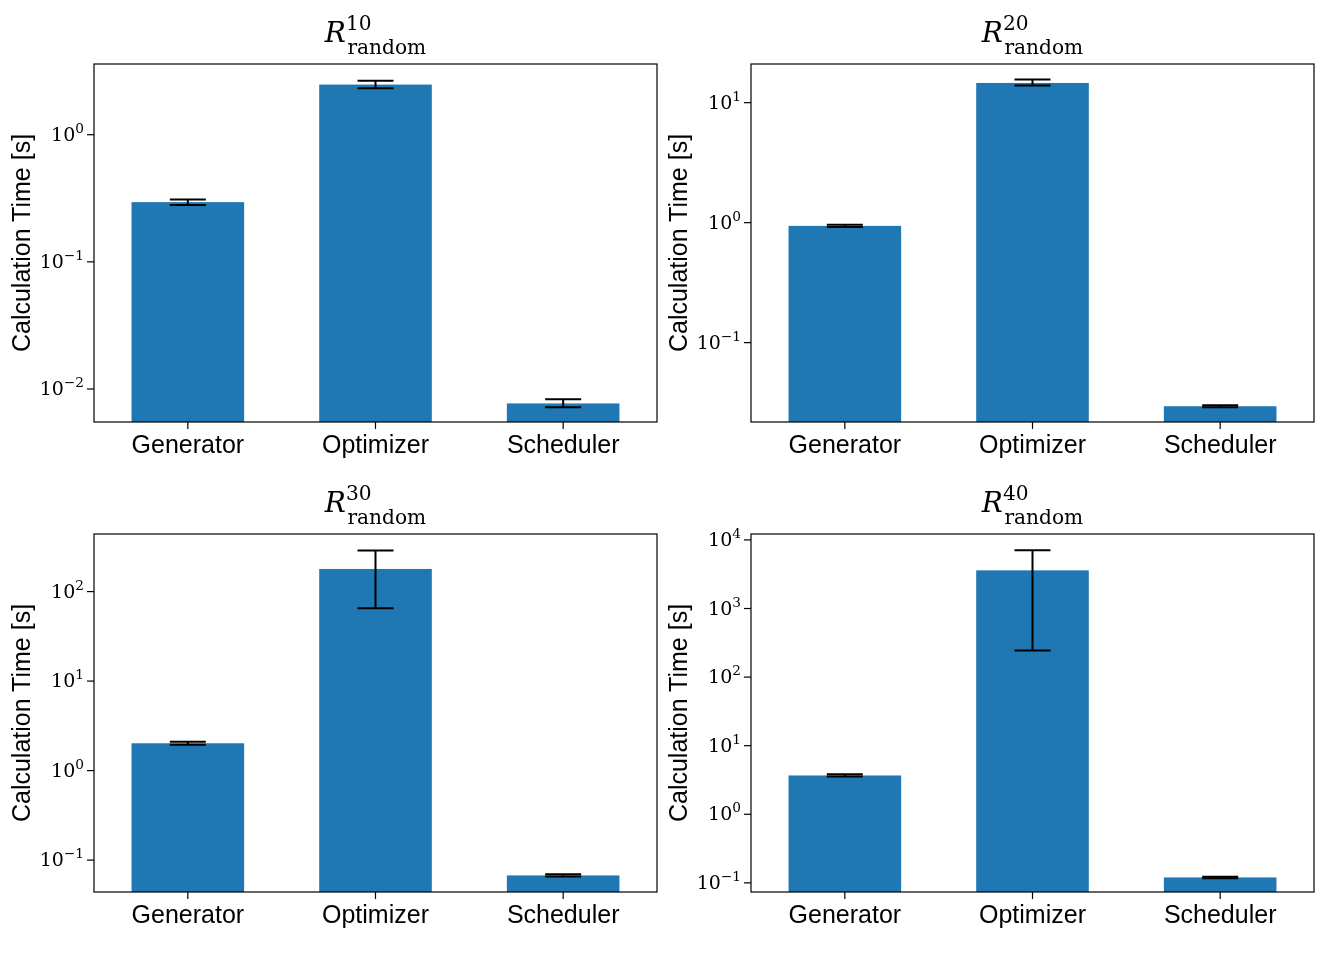 Image resolution: width=1330 pixels, height=956 pixels. Describe the element at coordinates (724, 606) in the screenshot. I see `y-tick-label: 10$^{3}$` at that location.